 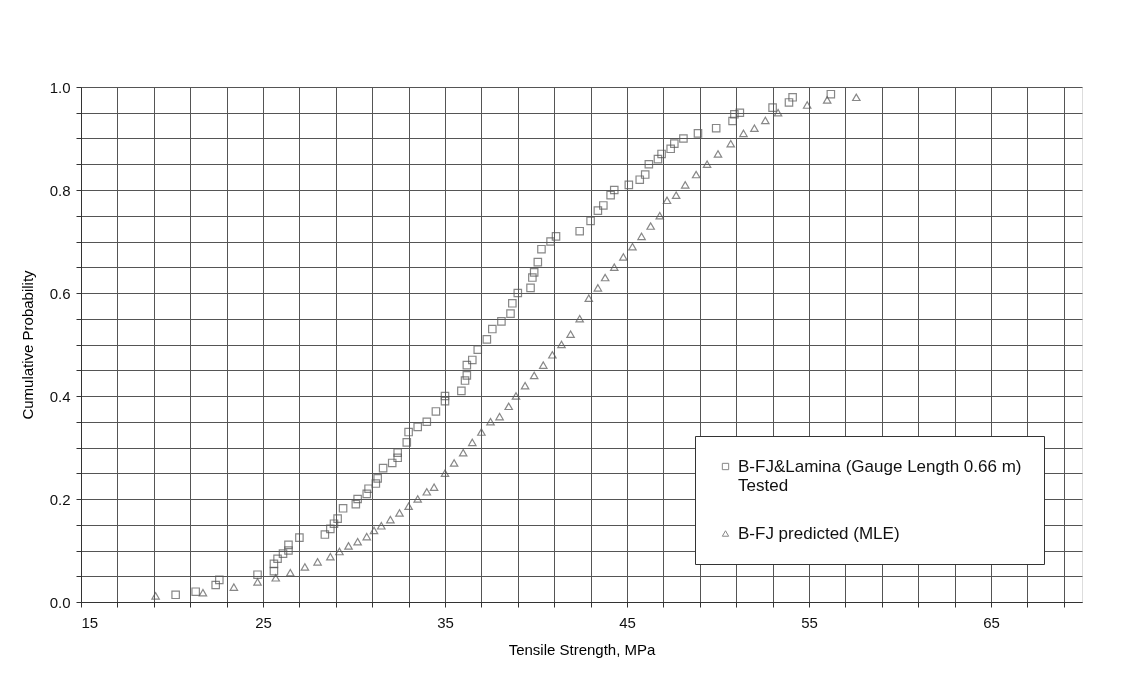 I want to click on y-tick-label: 0.6, so click(x=60, y=293).